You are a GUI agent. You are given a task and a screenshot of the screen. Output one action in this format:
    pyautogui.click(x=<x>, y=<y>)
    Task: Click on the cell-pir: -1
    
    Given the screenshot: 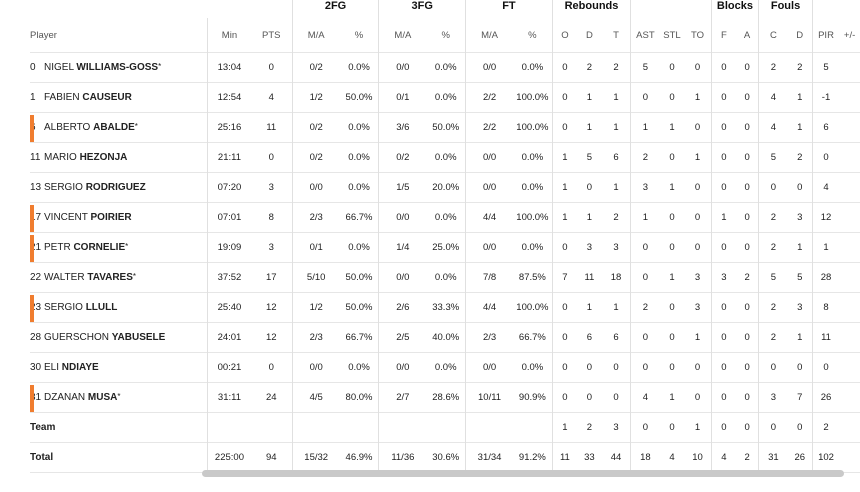 What is the action you would take?
    pyautogui.click(x=826, y=97)
    